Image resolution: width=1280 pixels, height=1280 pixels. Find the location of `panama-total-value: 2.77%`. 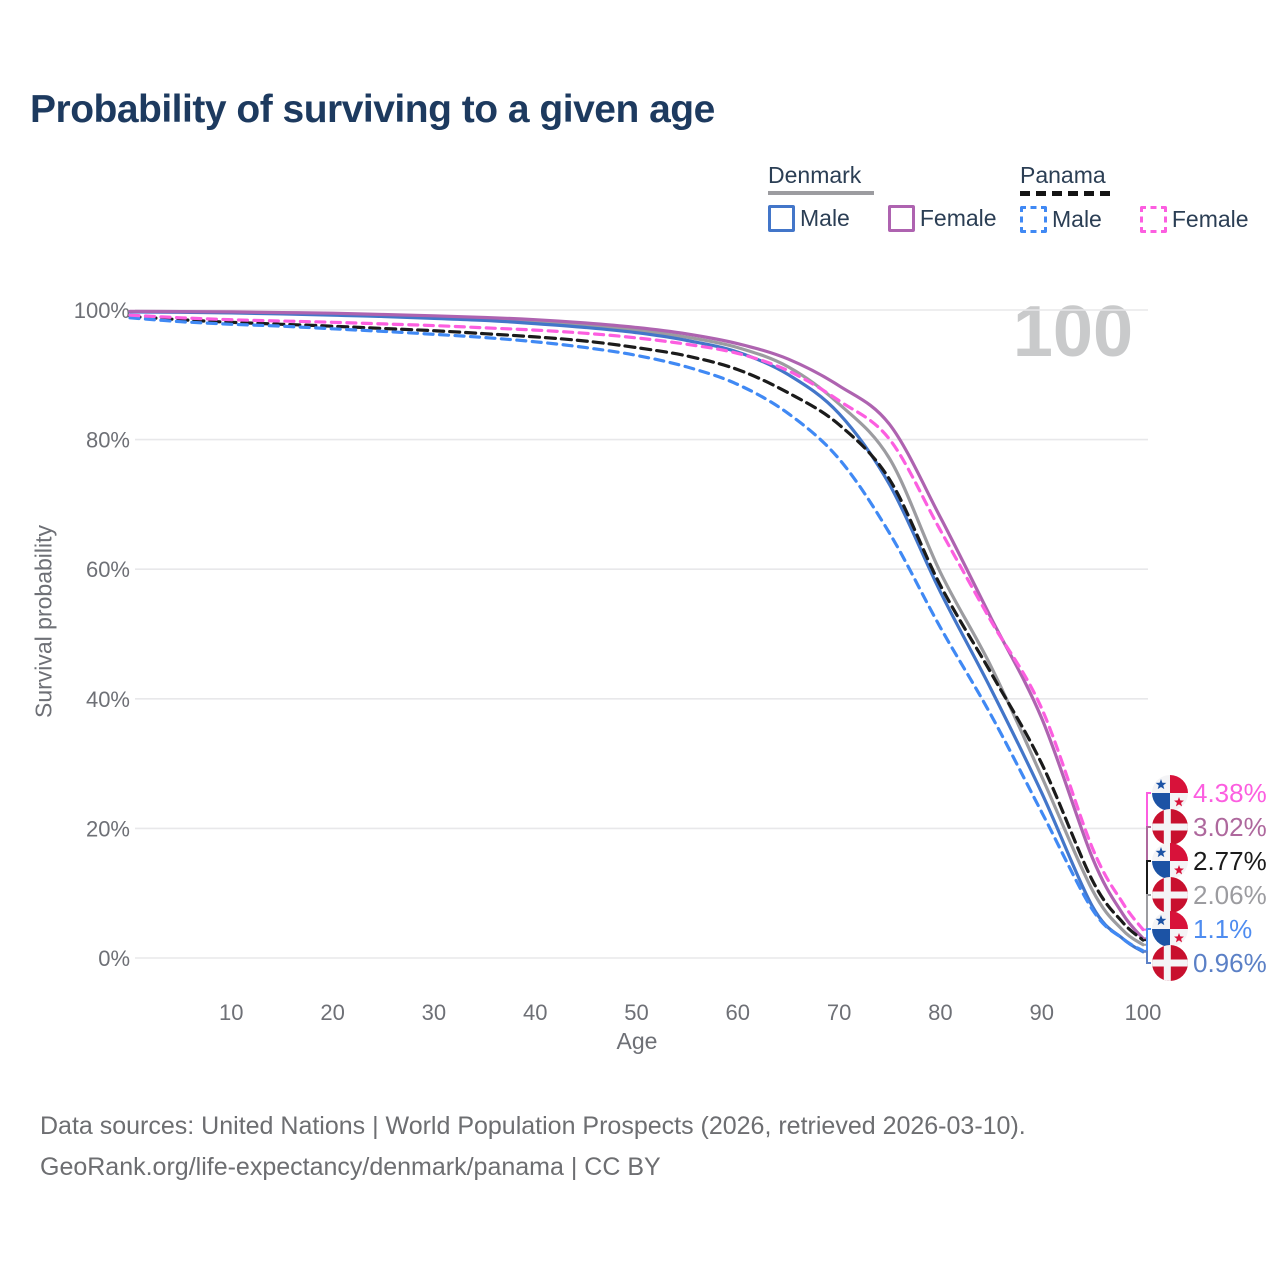

panama-total-value: 2.77% is located at coordinates (1230, 860).